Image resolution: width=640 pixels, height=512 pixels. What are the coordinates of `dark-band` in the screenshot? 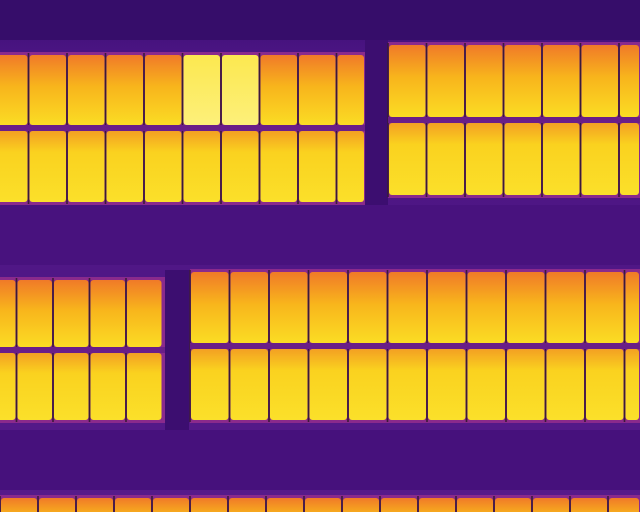 It's located at (320, 20).